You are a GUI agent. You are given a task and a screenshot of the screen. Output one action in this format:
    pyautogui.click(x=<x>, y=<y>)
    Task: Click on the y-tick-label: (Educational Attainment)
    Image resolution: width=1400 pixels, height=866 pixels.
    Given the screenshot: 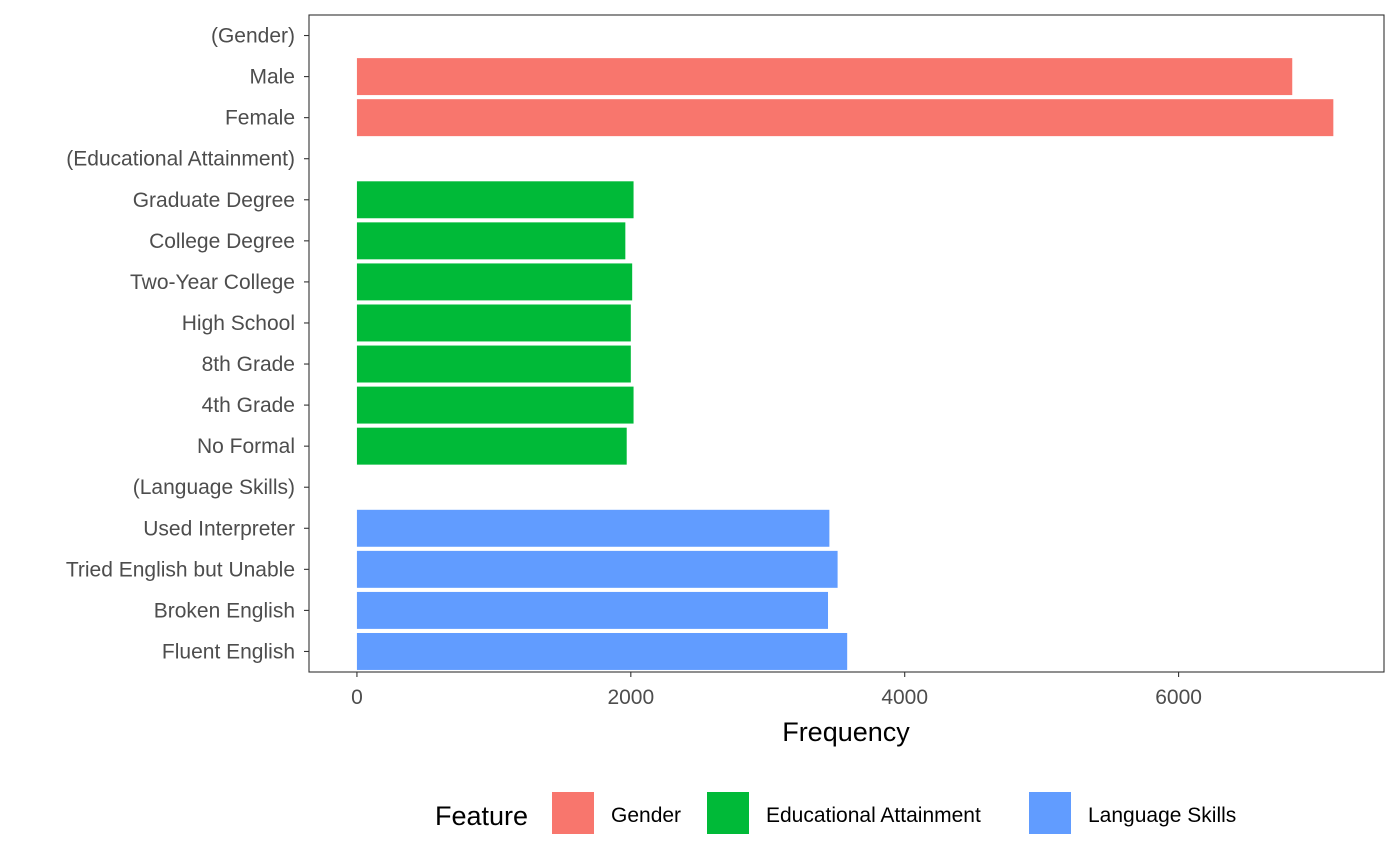 What is the action you would take?
    pyautogui.click(x=180, y=159)
    